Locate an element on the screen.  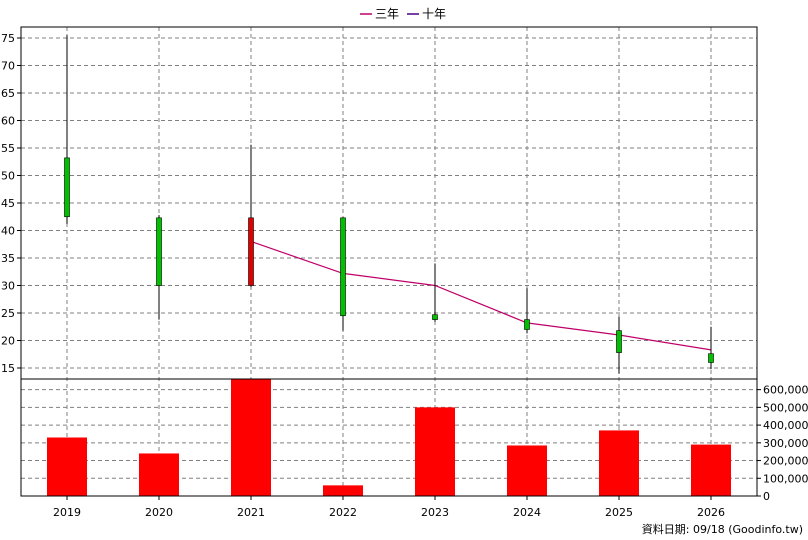
price-tick-label: 15 is located at coordinates (8, 368).